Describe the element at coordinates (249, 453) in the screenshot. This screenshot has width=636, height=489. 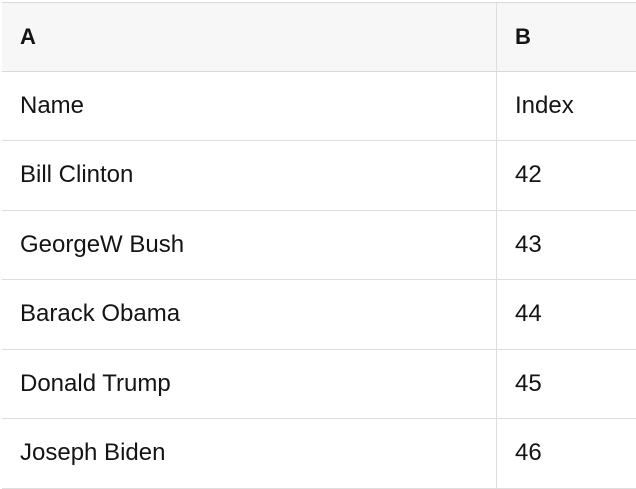
I see `cell-name: Joseph Biden` at that location.